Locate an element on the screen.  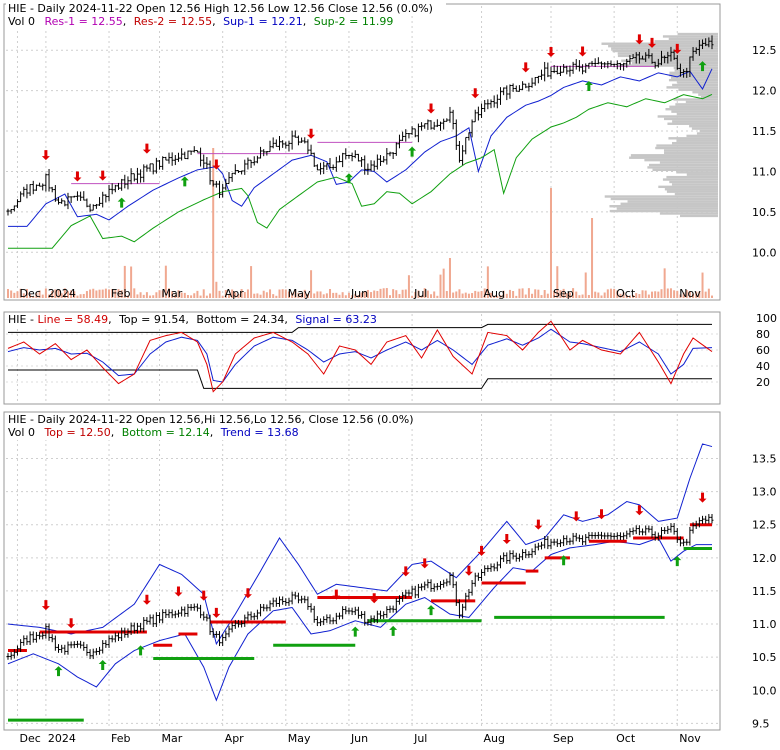
x-tick-label: Jul is located at coordinates (420, 293).